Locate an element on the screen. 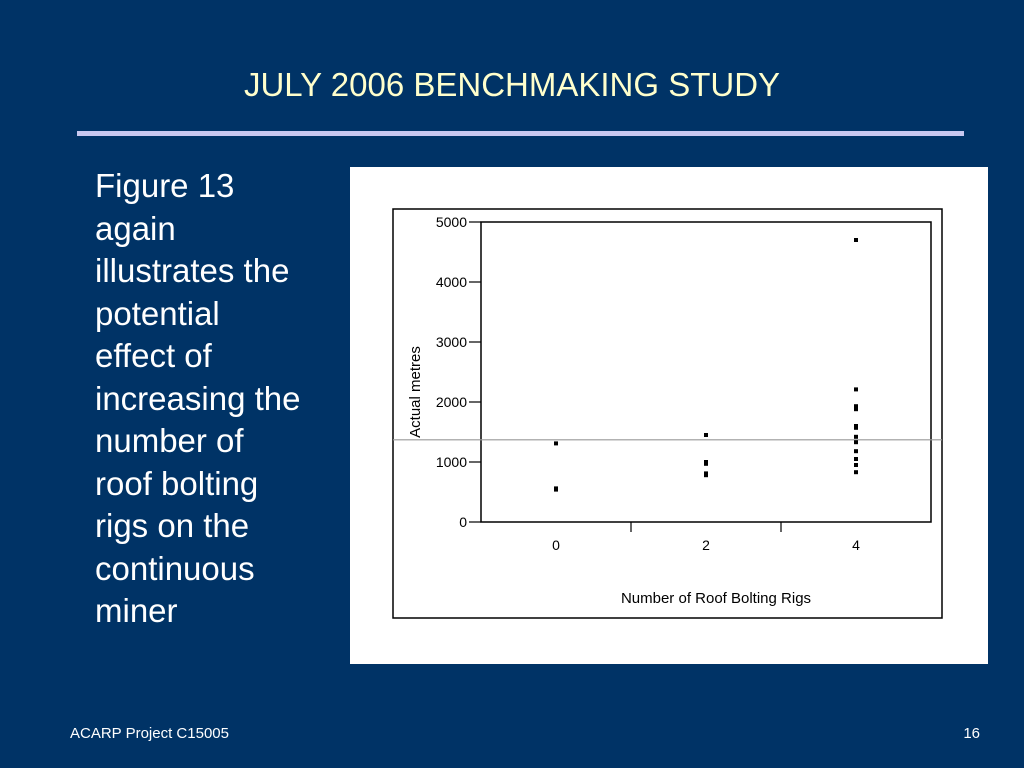 The height and width of the screenshot is (768, 1024). title-divider is located at coordinates (520, 133).